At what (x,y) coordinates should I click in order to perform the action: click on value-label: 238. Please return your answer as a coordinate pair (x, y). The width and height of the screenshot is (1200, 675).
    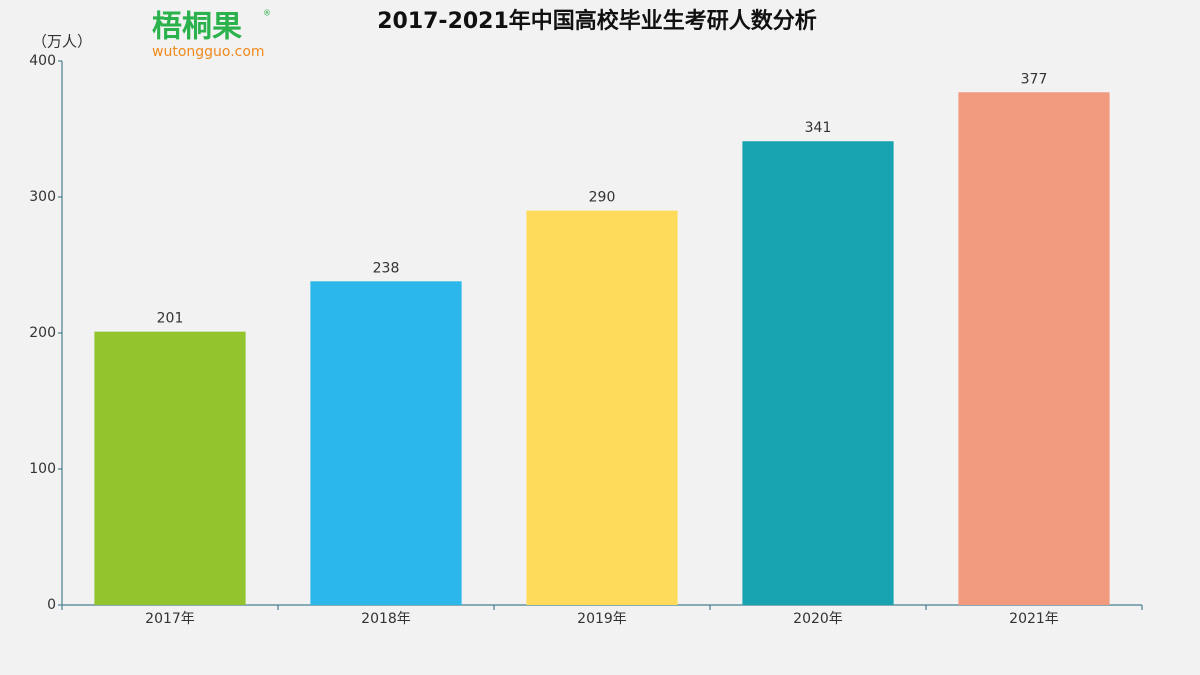
    Looking at the image, I should click on (386, 268).